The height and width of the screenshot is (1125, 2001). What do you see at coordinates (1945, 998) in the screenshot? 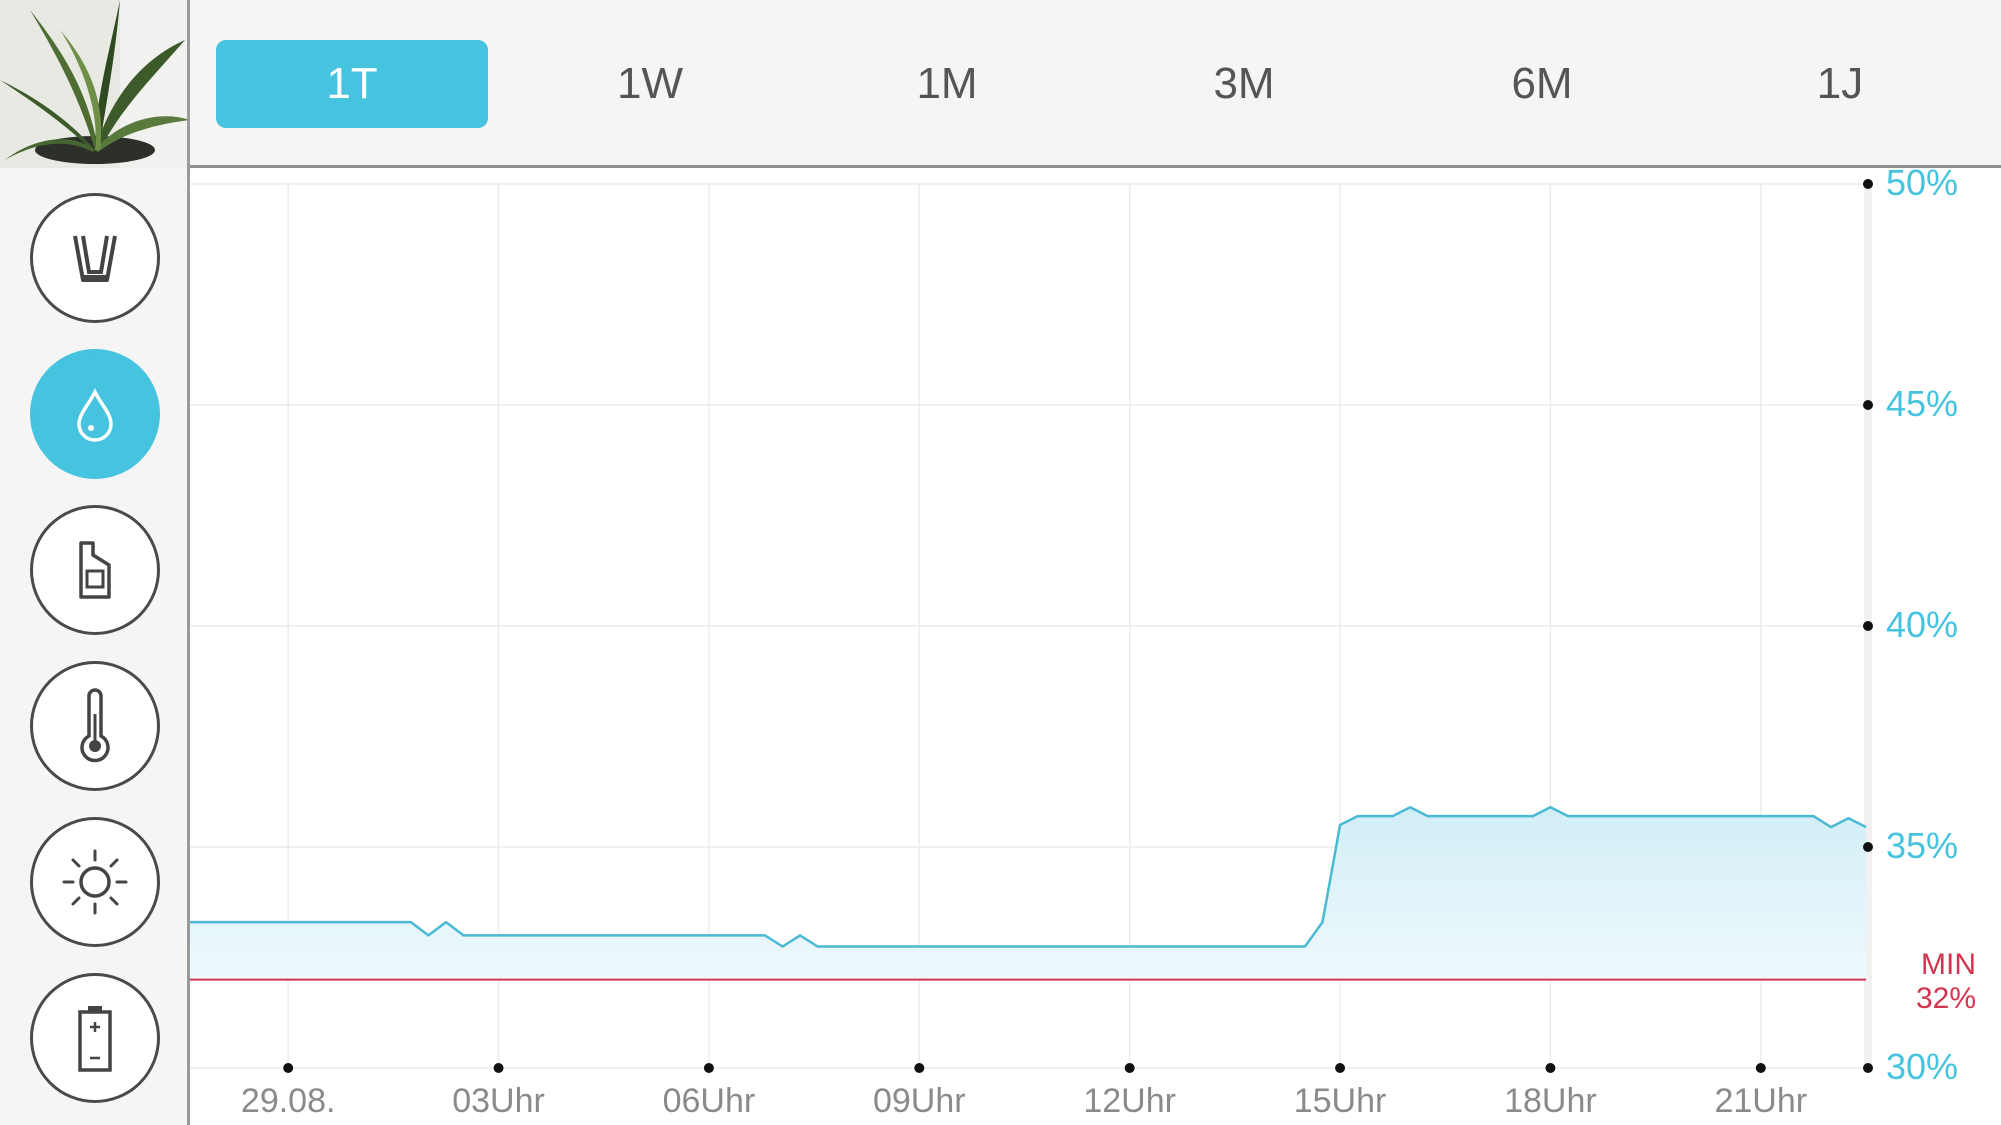
I see `min-value-label: 32%` at bounding box center [1945, 998].